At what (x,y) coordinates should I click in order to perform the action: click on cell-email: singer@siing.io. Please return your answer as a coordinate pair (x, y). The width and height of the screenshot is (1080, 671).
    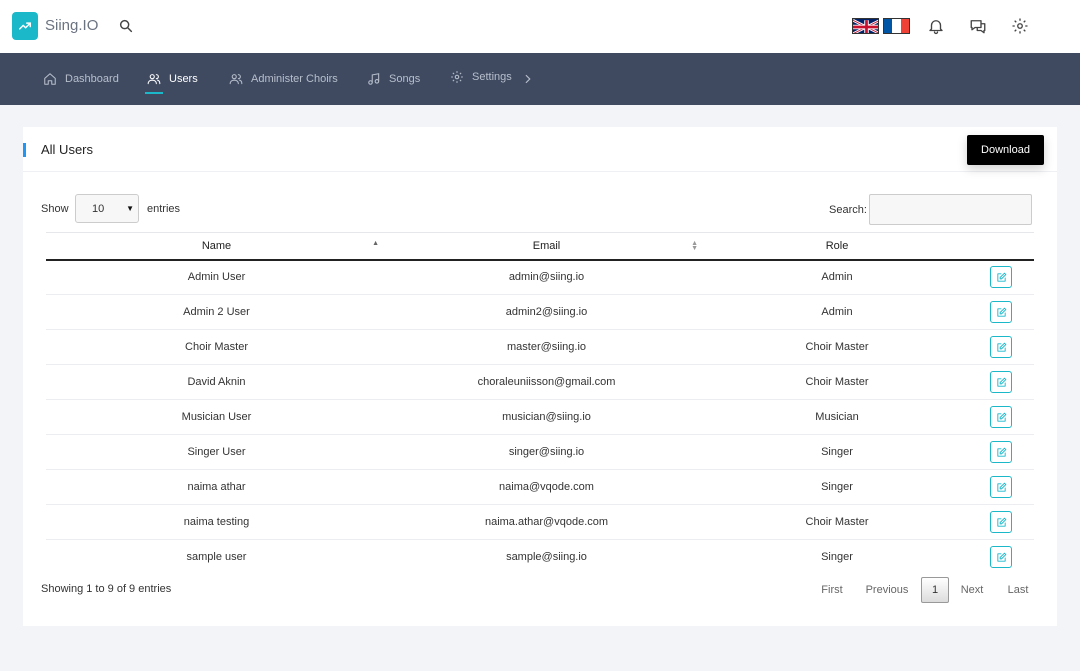
    Looking at the image, I should click on (546, 452).